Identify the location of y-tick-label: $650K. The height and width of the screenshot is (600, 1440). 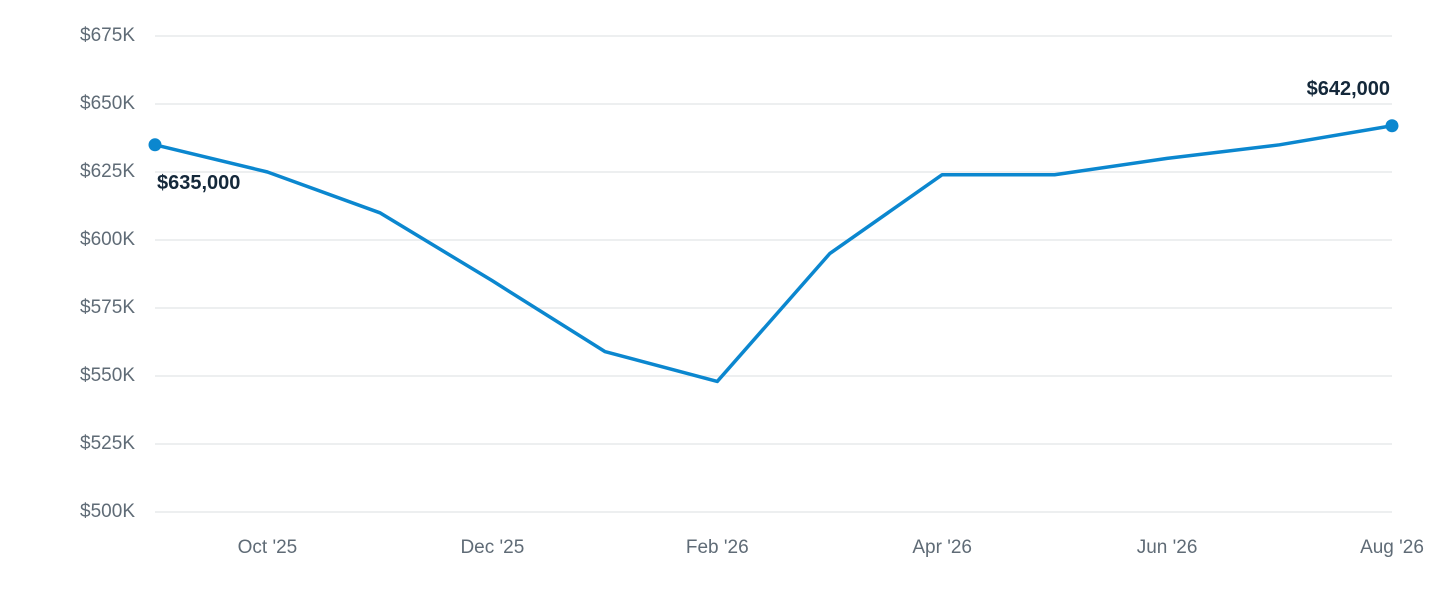
(107, 103).